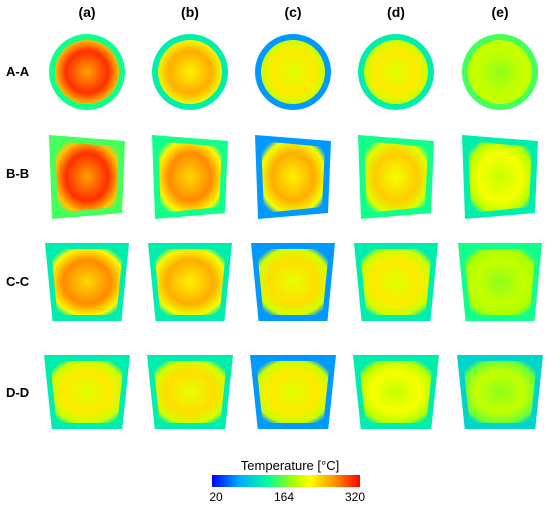 The height and width of the screenshot is (509, 550). I want to click on panel-b-b-b, so click(190, 177).